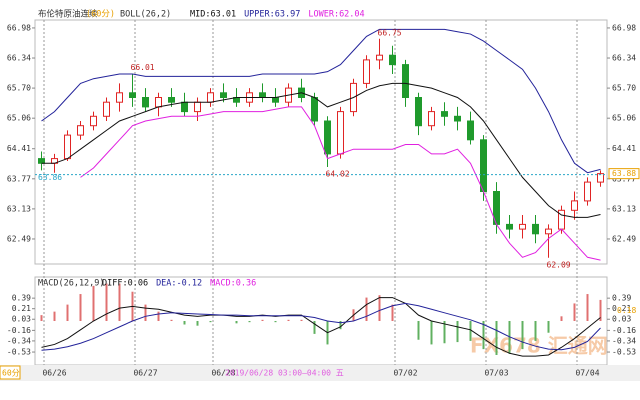  I want to click on y-tick-label: -0.34, so click(19, 340).